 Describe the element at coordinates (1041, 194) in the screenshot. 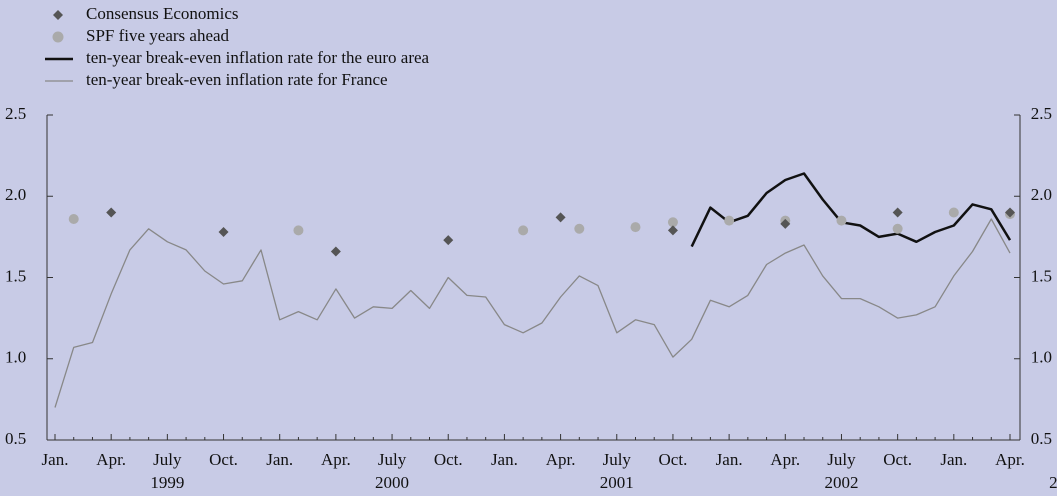

I see `y2-tick-label: 2.0` at that location.